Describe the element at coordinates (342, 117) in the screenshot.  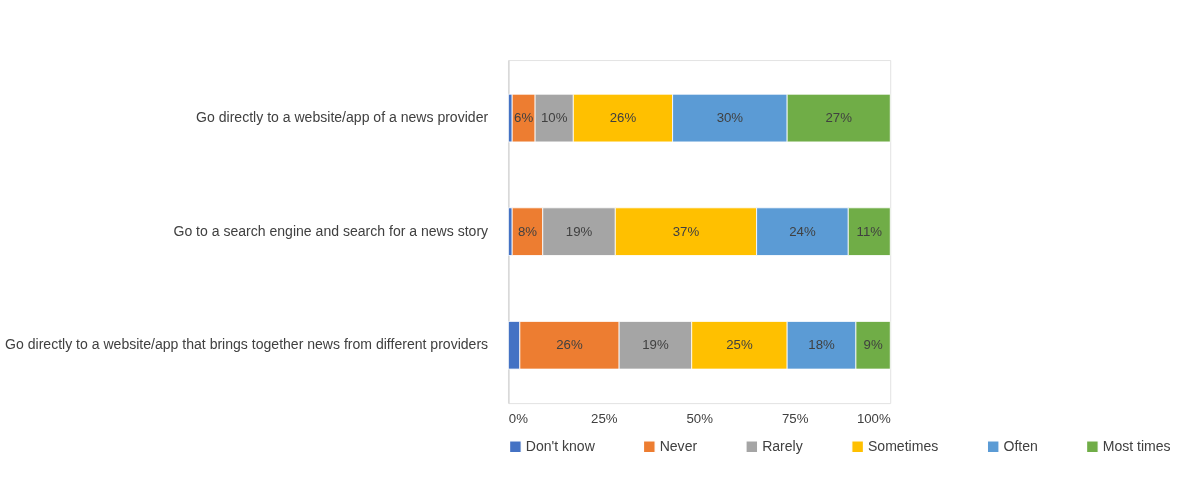
I see `y-tick-label: Go directly to a website/app of a news provider` at that location.